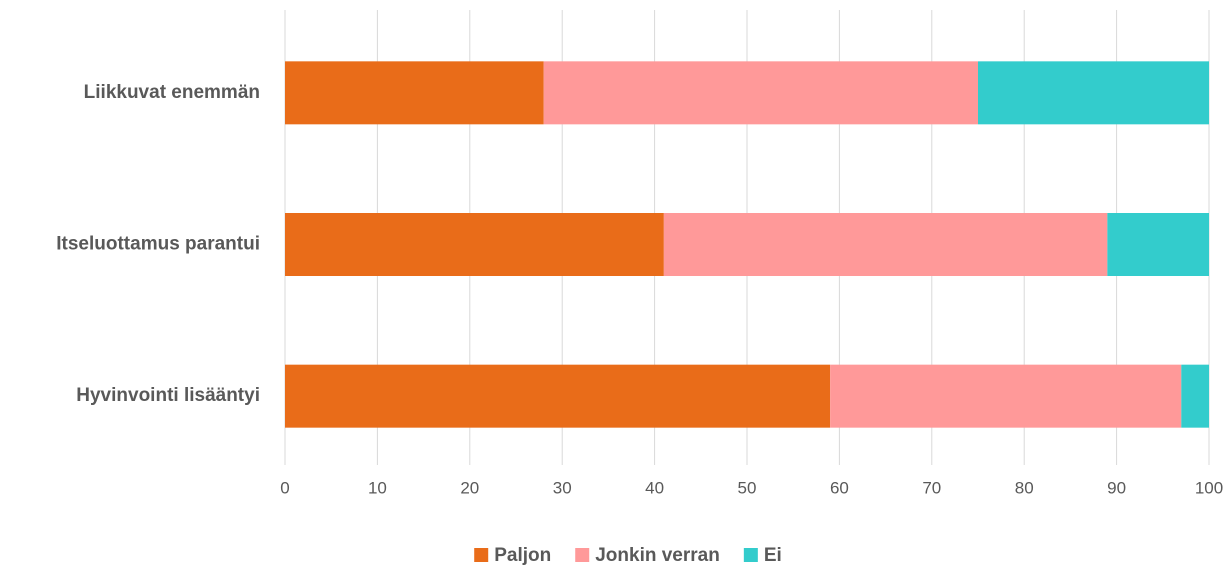 The image size is (1230, 566). What do you see at coordinates (284, 487) in the screenshot?
I see `x-tick-label: 0` at bounding box center [284, 487].